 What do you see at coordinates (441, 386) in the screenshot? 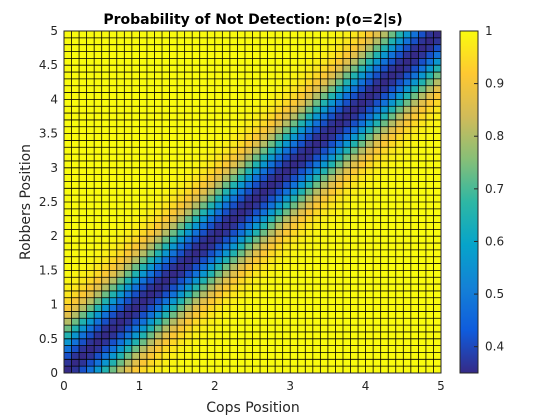
I see `x-tick-label: 5` at bounding box center [441, 386].